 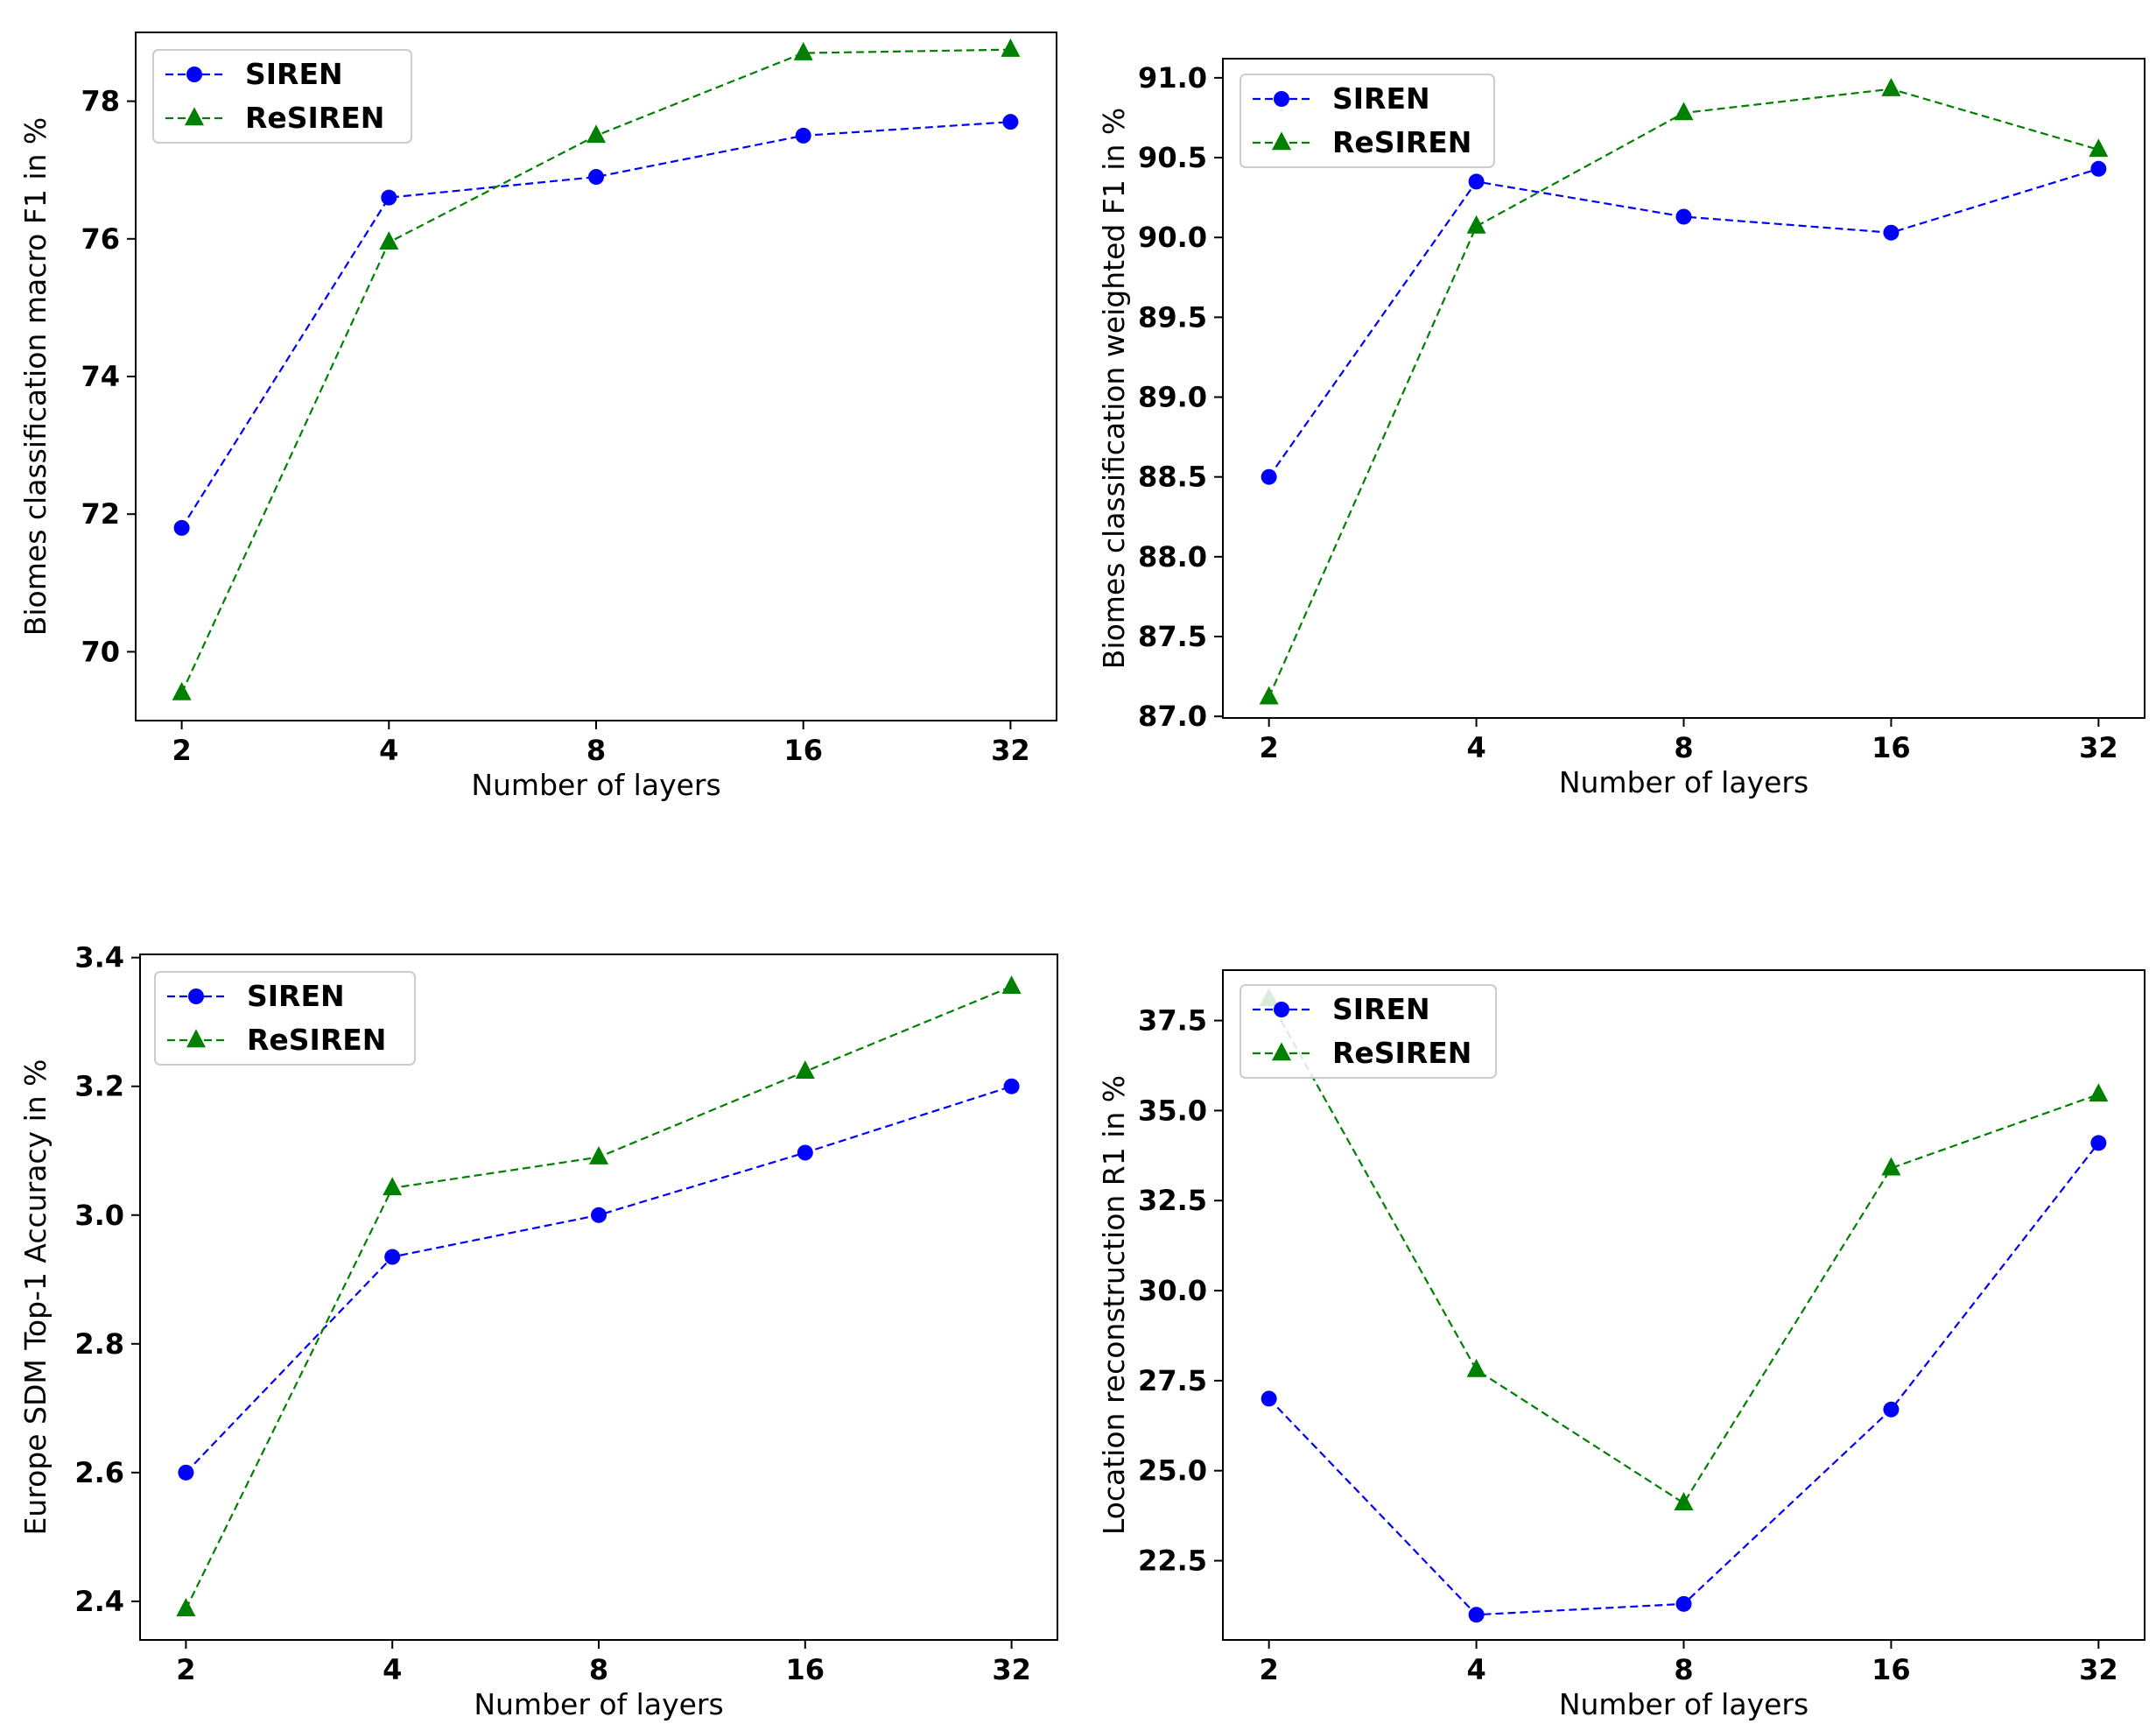 I want to click on y-tick-label: 37.5, so click(x=1172, y=1021).